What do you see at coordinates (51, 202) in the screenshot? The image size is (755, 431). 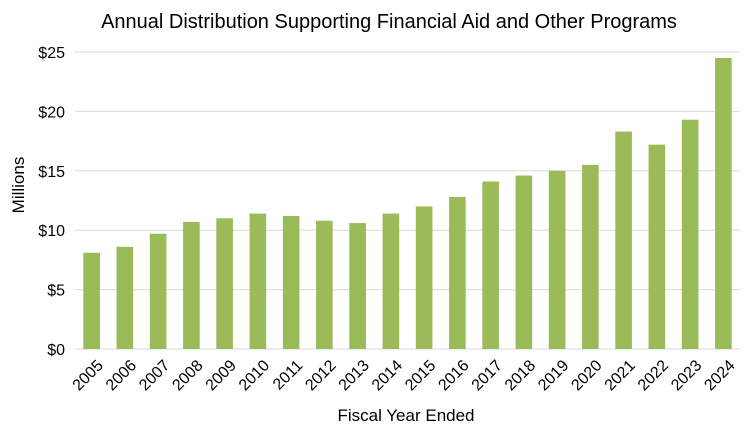 I see `y-axis-ticks: $0 $5 $10 $15 $20 $25` at bounding box center [51, 202].